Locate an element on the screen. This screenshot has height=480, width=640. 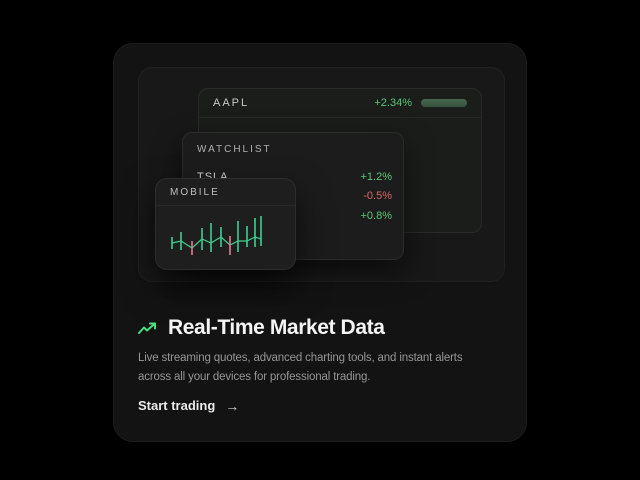
mobile-card: MOBILE is located at coordinates (225, 224).